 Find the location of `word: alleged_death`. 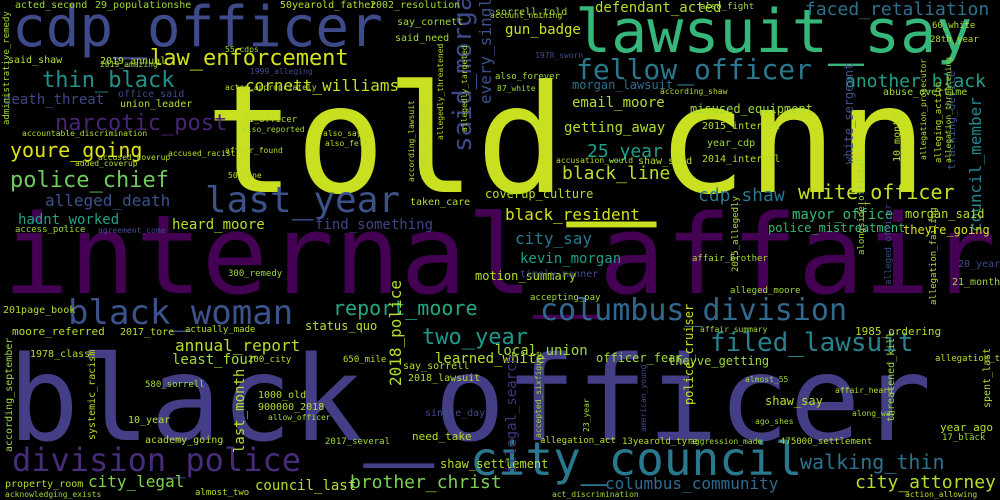

word: alleged_death is located at coordinates (108, 200).